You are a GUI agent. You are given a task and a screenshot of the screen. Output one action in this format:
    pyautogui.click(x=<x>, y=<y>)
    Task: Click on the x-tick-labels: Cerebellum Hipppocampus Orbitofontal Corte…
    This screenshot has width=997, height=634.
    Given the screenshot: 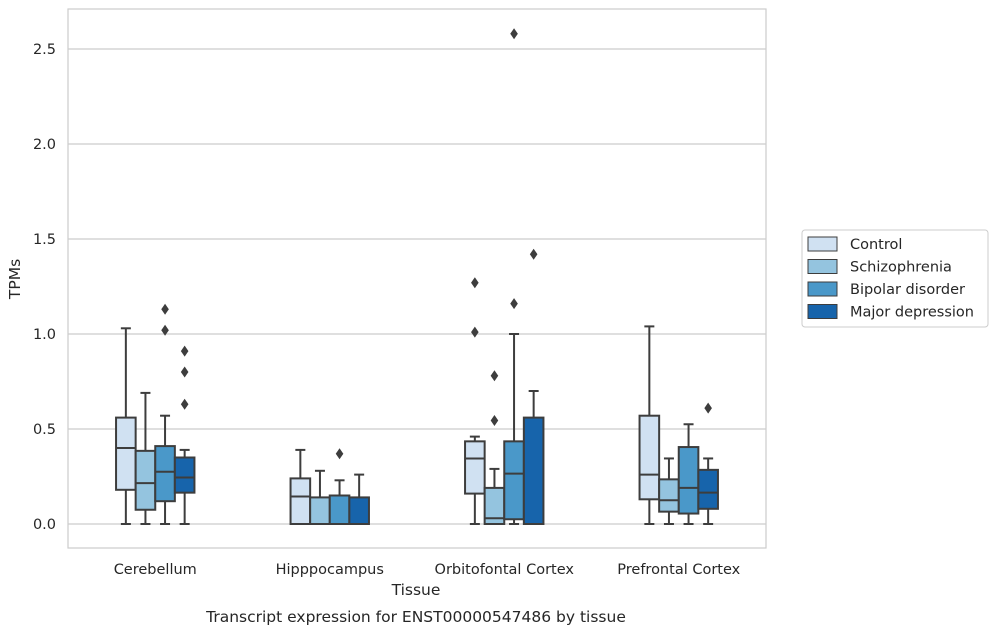 What is the action you would take?
    pyautogui.click(x=427, y=570)
    